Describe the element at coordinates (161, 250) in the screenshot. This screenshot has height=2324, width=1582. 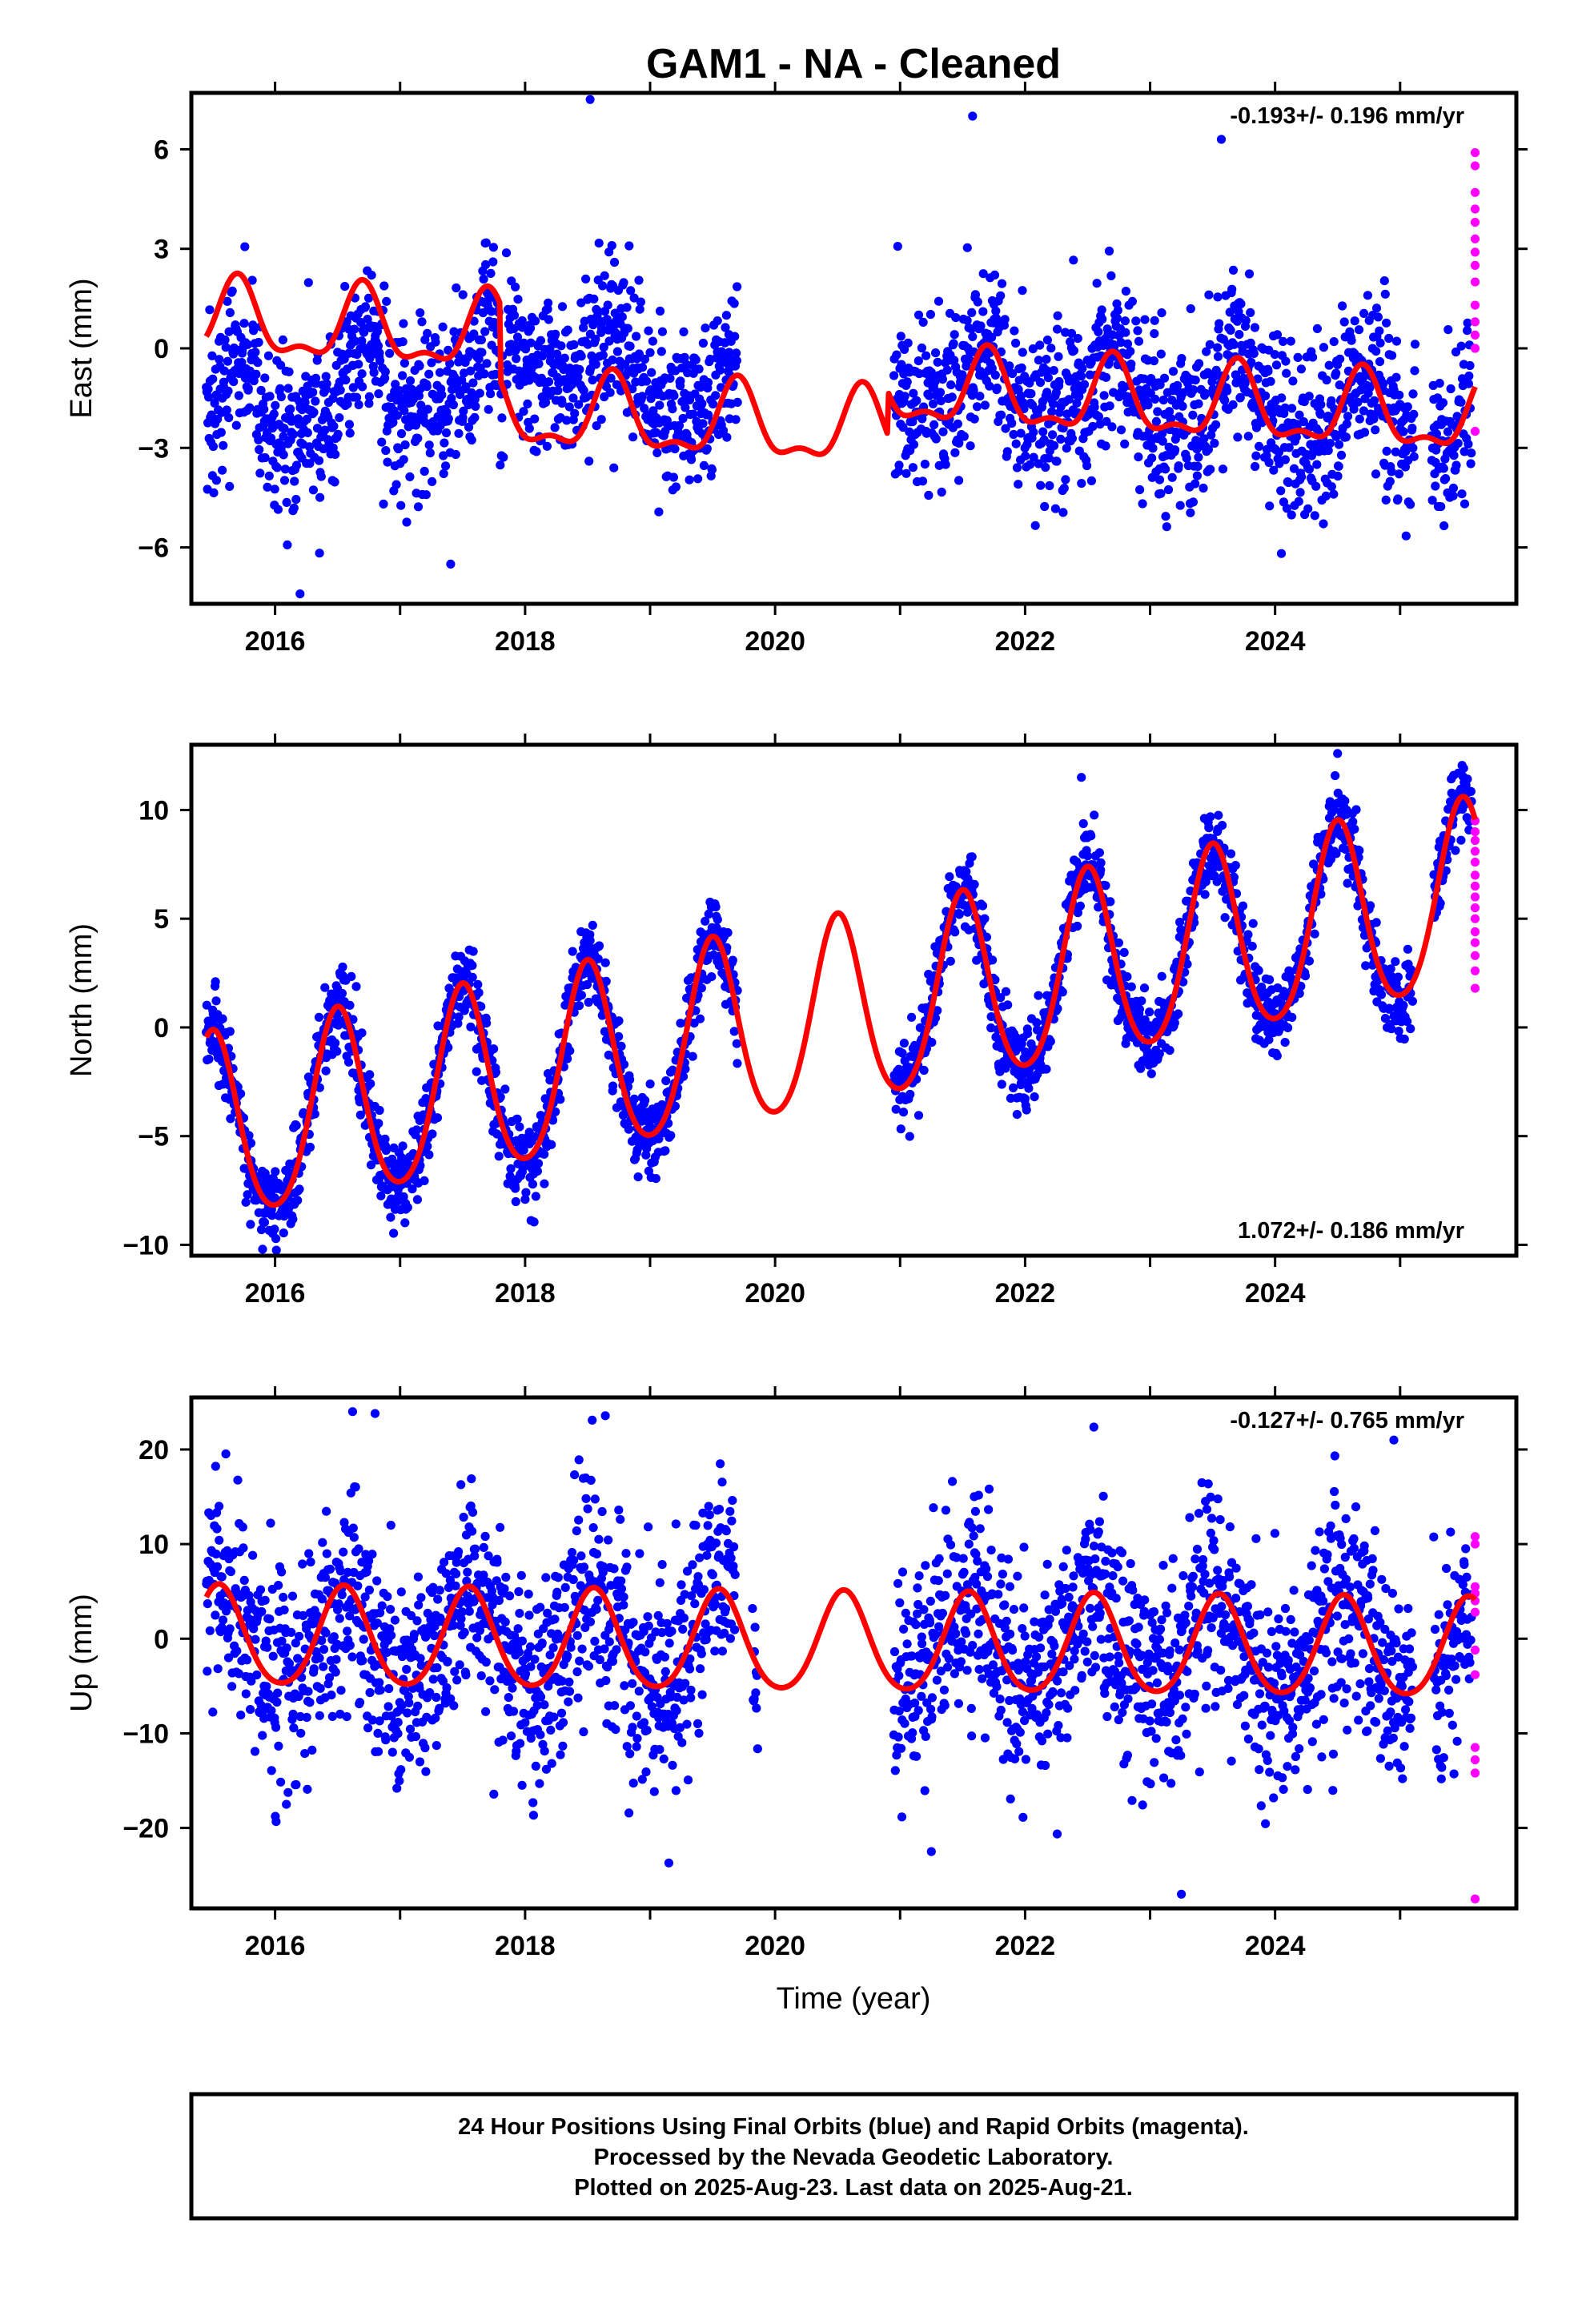
I see `east-ytick-label-3: 3` at that location.